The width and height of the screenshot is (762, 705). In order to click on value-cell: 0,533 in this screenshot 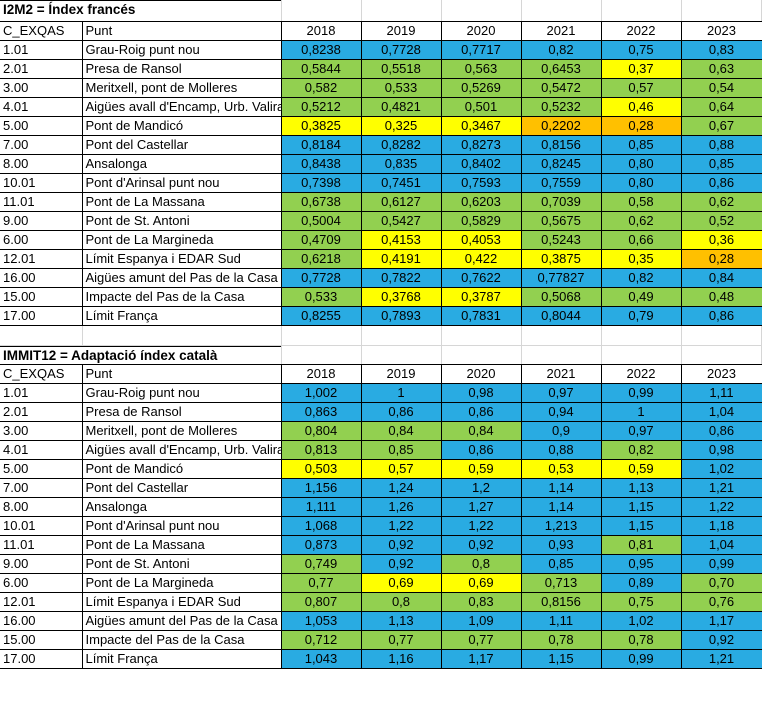, I will do `click(321, 297)`.